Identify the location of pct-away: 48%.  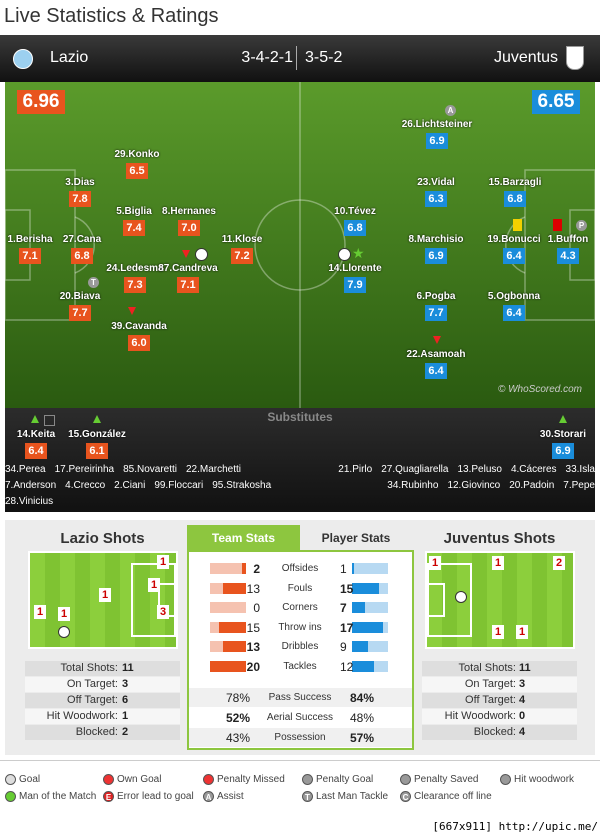
(362, 718).